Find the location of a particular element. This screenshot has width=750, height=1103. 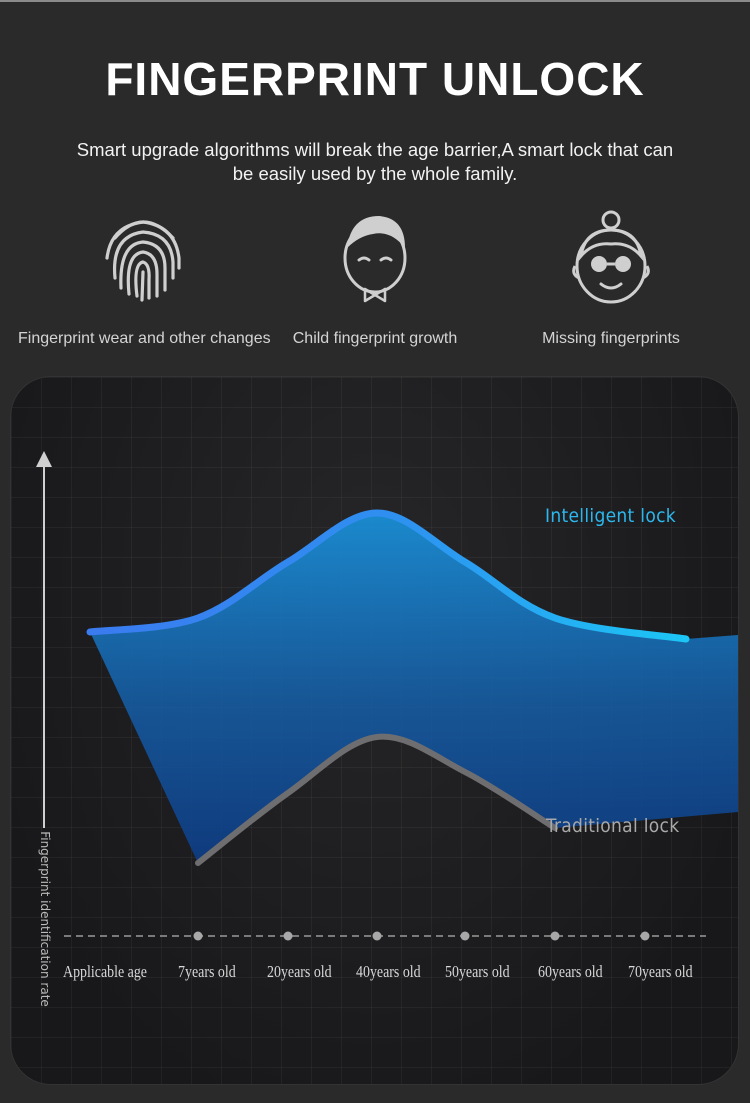

x-tick-label: 60years old is located at coordinates (570, 971).